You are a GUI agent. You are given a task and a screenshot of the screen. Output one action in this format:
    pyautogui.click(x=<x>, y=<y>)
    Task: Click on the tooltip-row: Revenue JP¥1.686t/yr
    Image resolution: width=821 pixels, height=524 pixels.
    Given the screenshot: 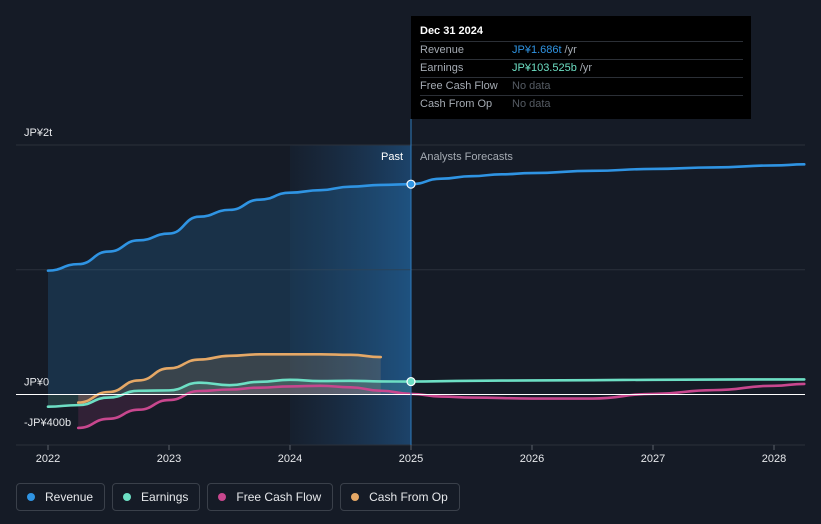 What is the action you would take?
    pyautogui.click(x=581, y=51)
    